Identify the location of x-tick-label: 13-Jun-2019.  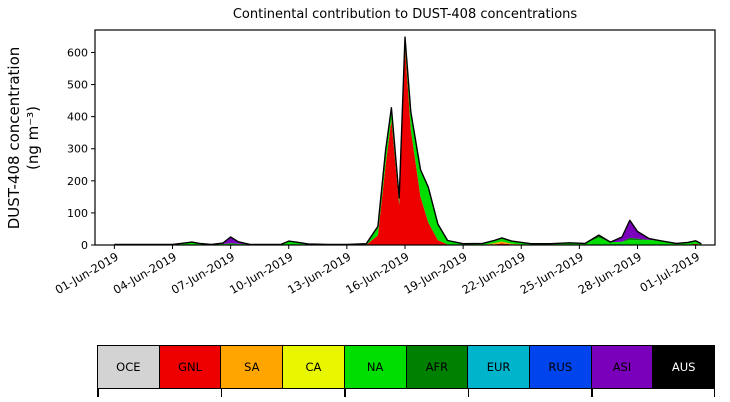
(319, 273).